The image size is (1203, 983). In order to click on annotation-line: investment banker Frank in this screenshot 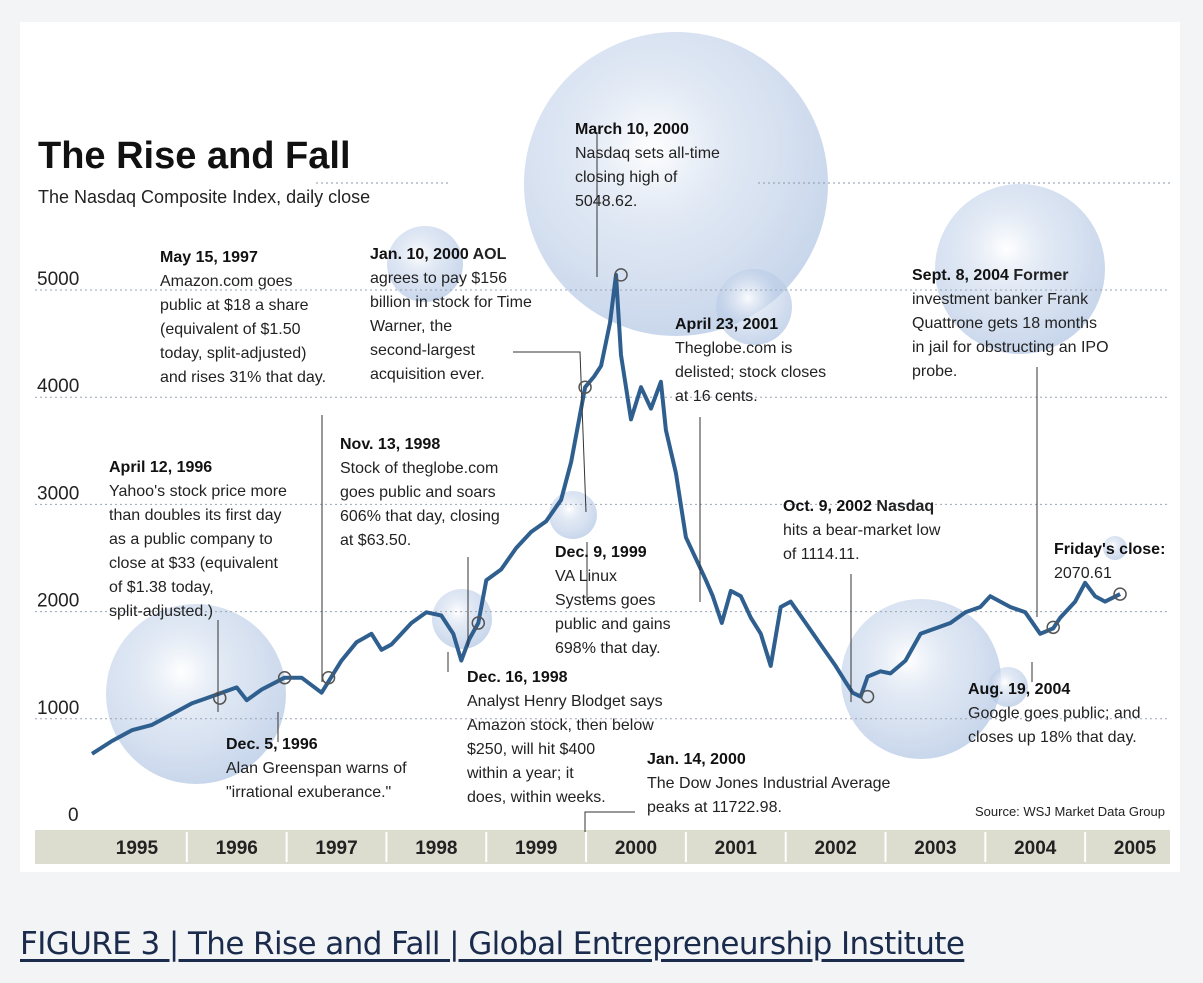, I will do `click(1000, 299)`.